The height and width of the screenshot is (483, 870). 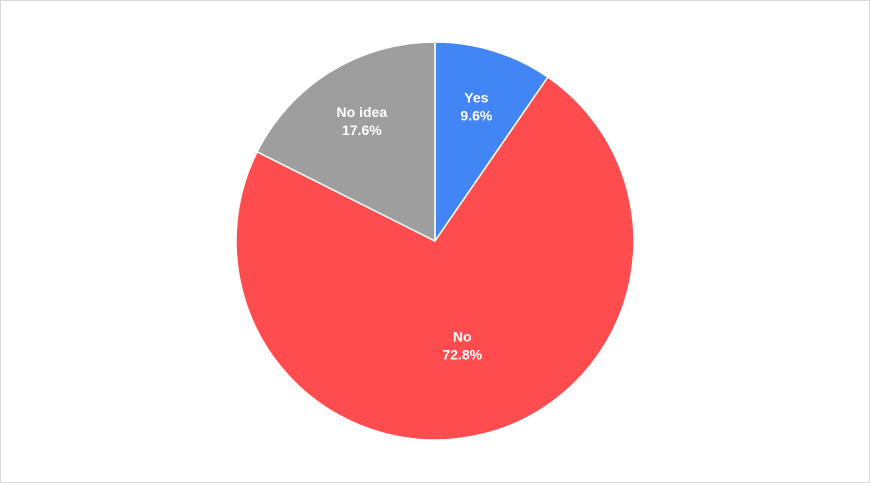 What do you see at coordinates (362, 130) in the screenshot?
I see `slice-value-label: 17.6%` at bounding box center [362, 130].